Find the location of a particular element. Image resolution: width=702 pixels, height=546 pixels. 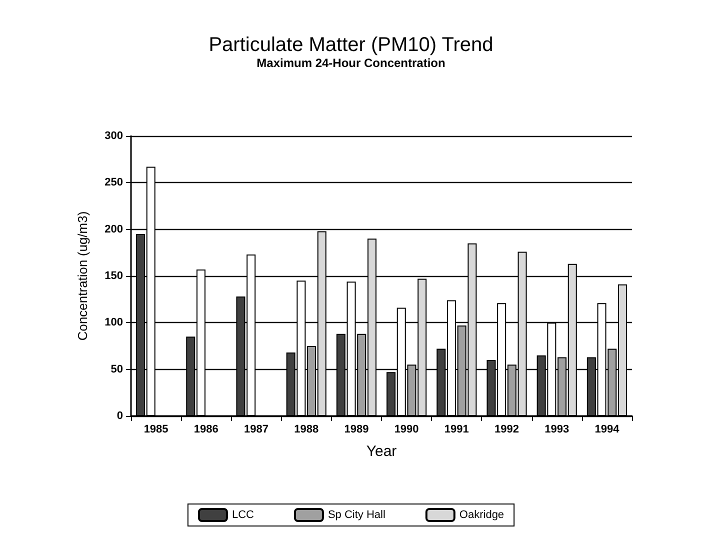

chart-title: Particulate Matter (PM10) Trend is located at coordinates (351, 45).